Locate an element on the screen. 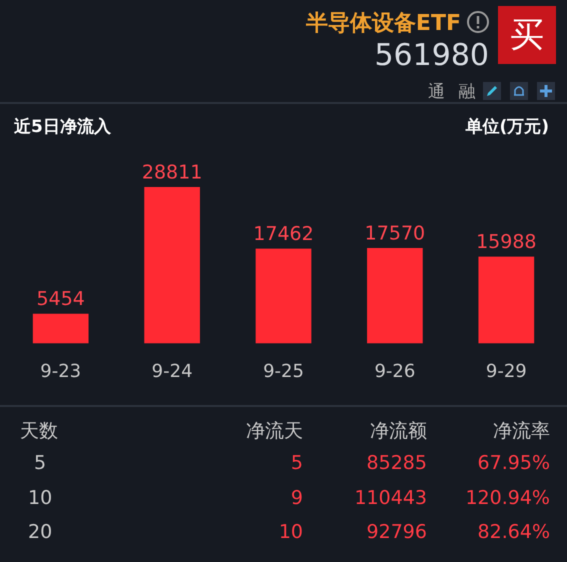 This screenshot has height=562, width=567. text: 半导体设备ETF is located at coordinates (383, 24).